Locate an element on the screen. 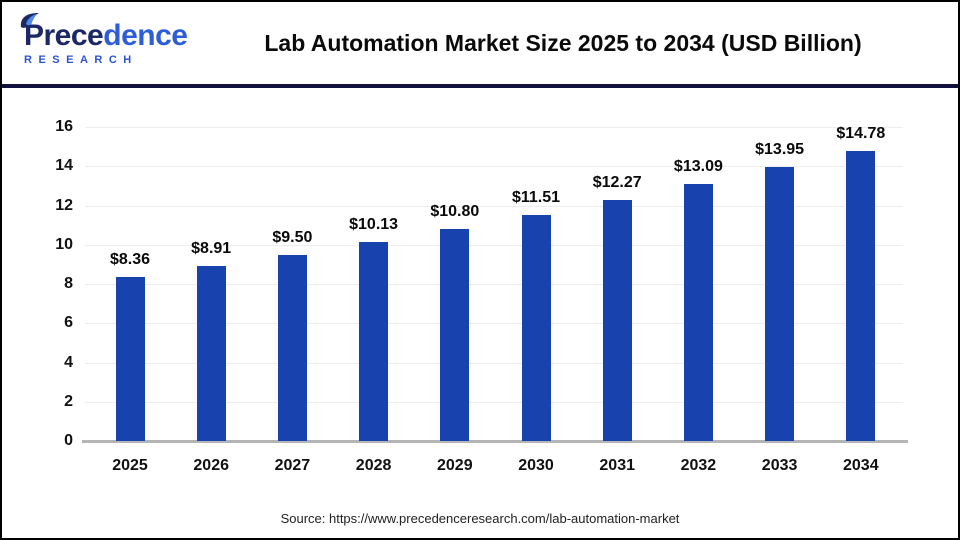 The image size is (960, 540). y-axis-tick-label: 16 is located at coordinates (64, 126).